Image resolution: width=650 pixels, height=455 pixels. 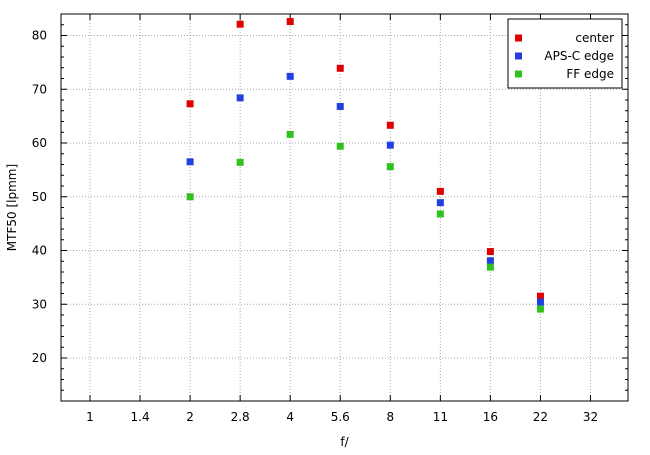 I want to click on legend-label-aps-c-edge: APS-C edge, so click(x=579, y=56).